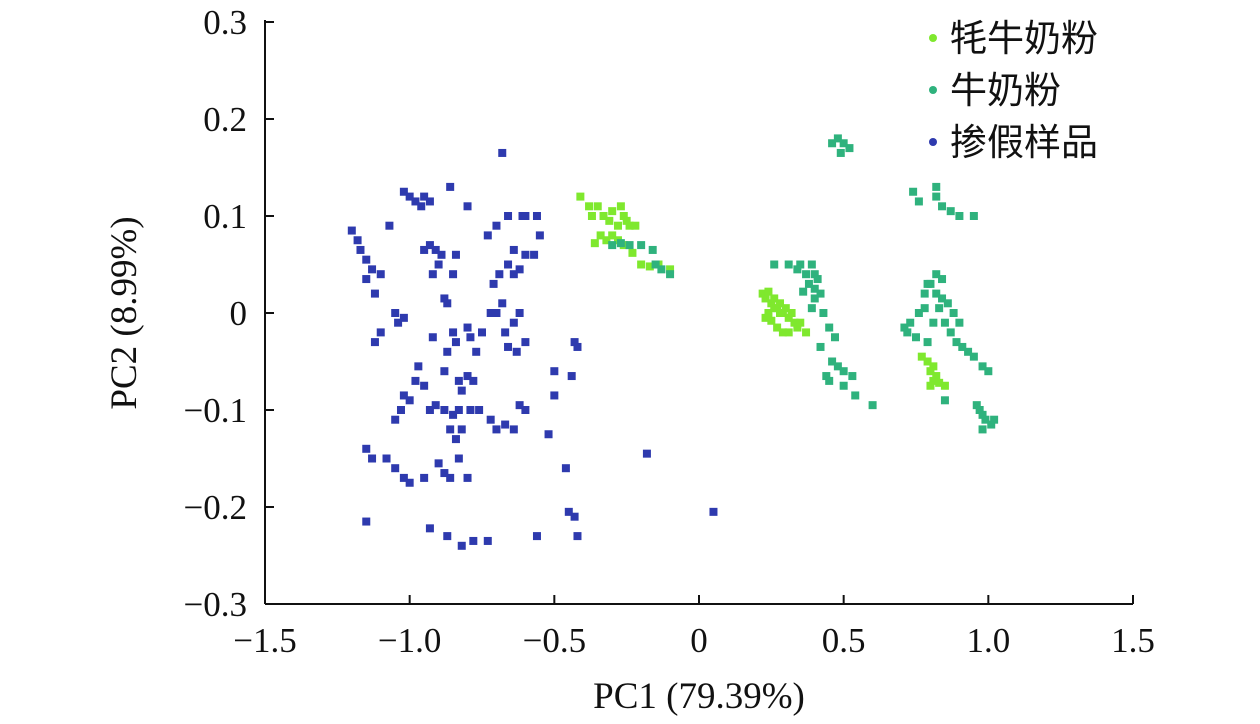  Describe the element at coordinates (124, 312) in the screenshot. I see `y-axis-title: PC2 (8.99%)` at that location.